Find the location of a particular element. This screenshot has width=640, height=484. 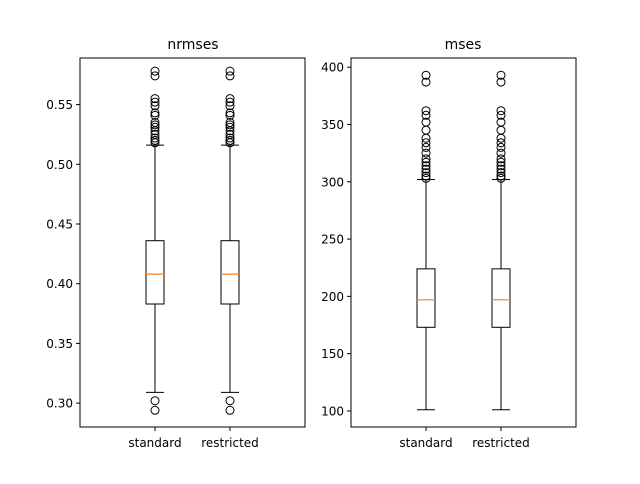

chart-title: mses is located at coordinates (463, 45).